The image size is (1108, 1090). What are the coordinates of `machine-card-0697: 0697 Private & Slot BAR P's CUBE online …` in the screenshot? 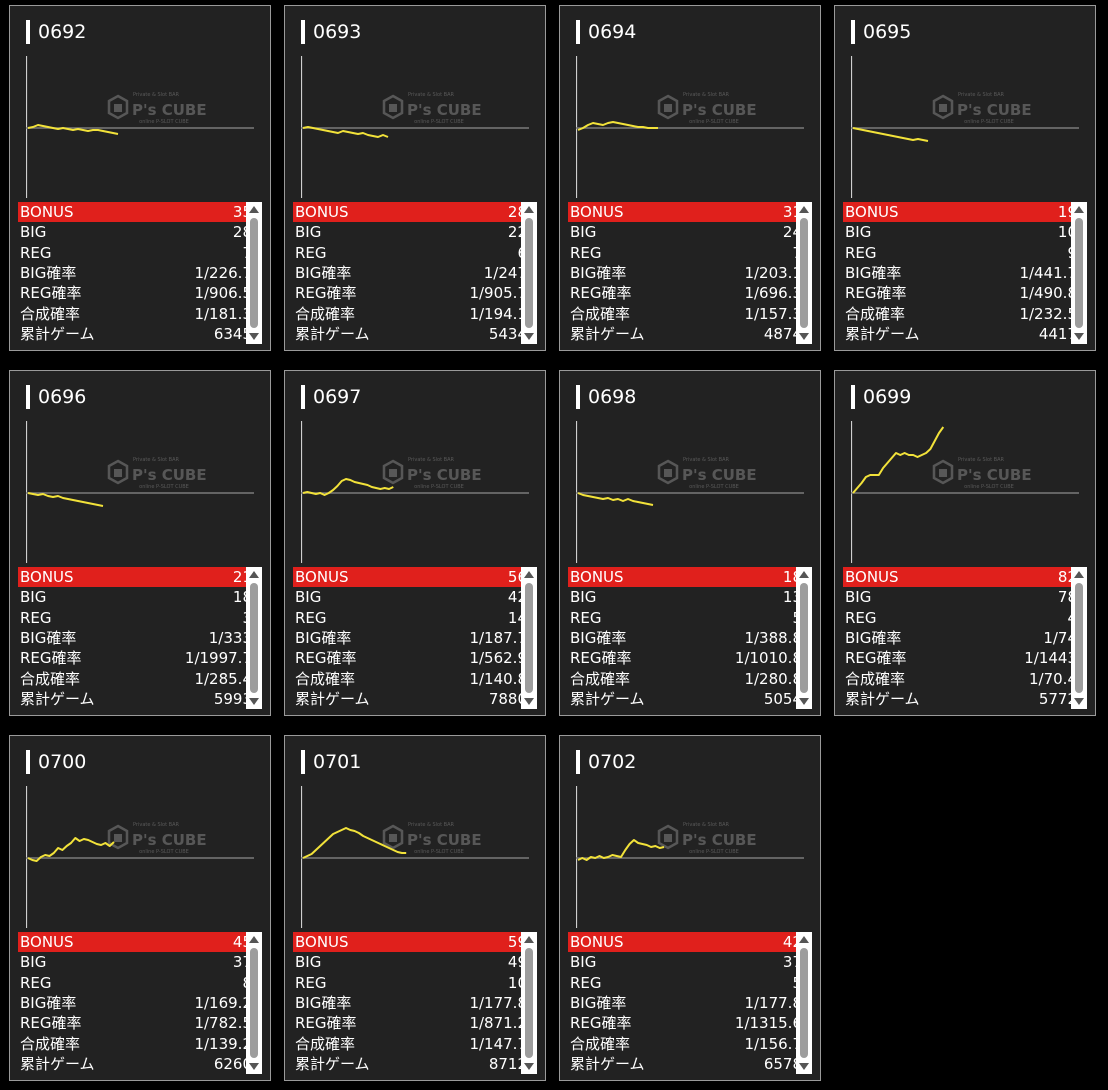 It's located at (415, 543).